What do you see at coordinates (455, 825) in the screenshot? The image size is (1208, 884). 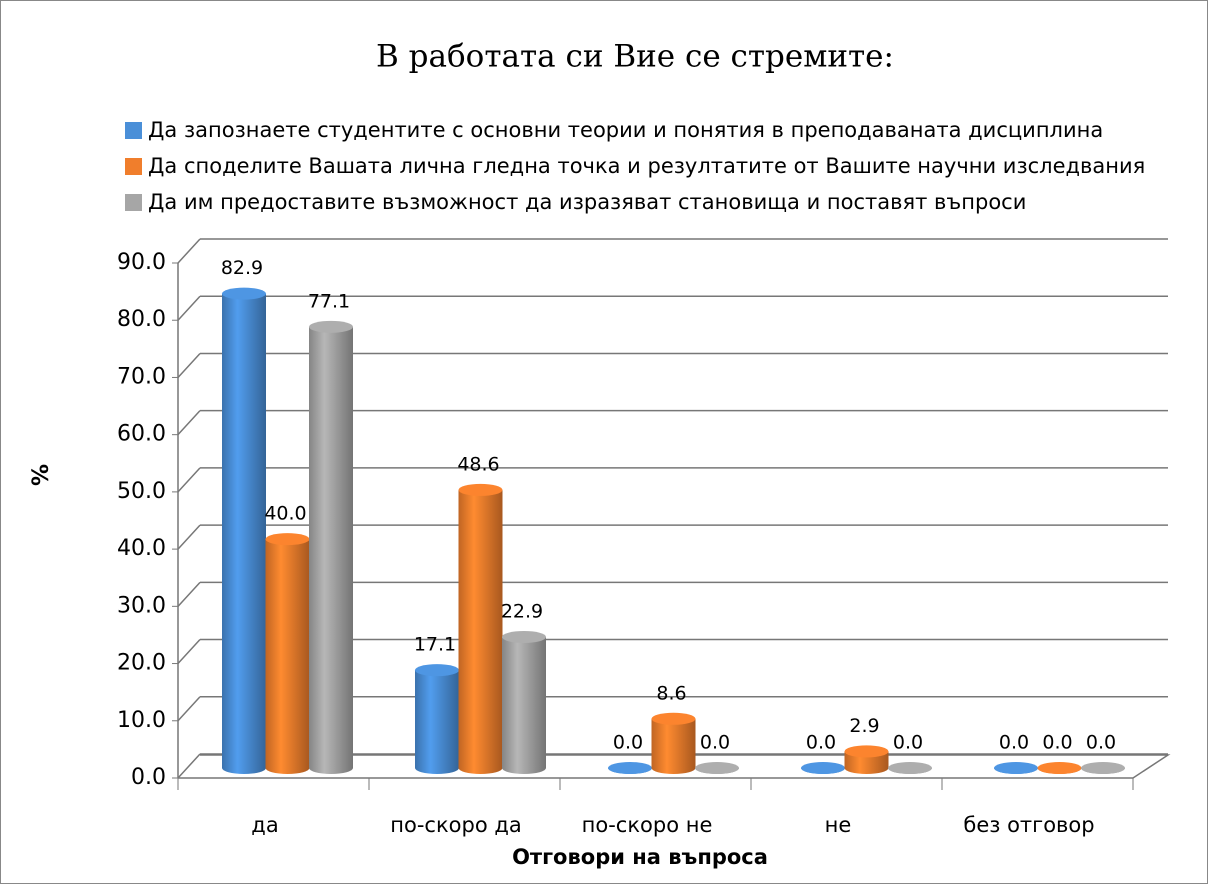 I see `x-tick-label: по-скоро да` at bounding box center [455, 825].